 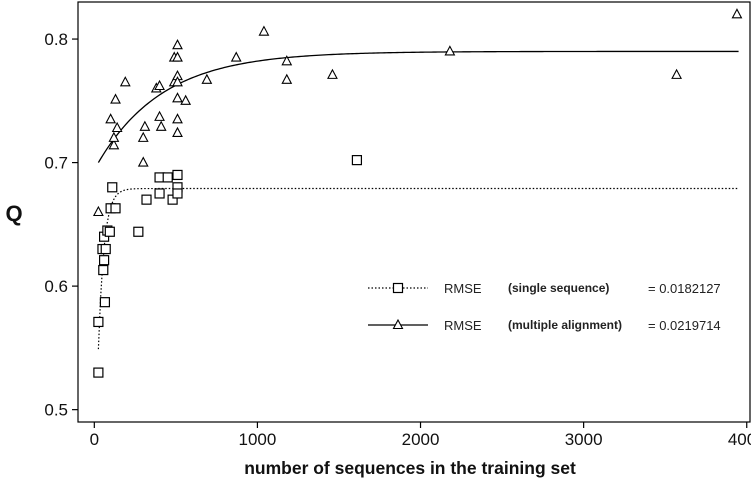 I want to click on y-tick-label: 0.6, so click(x=56, y=286).